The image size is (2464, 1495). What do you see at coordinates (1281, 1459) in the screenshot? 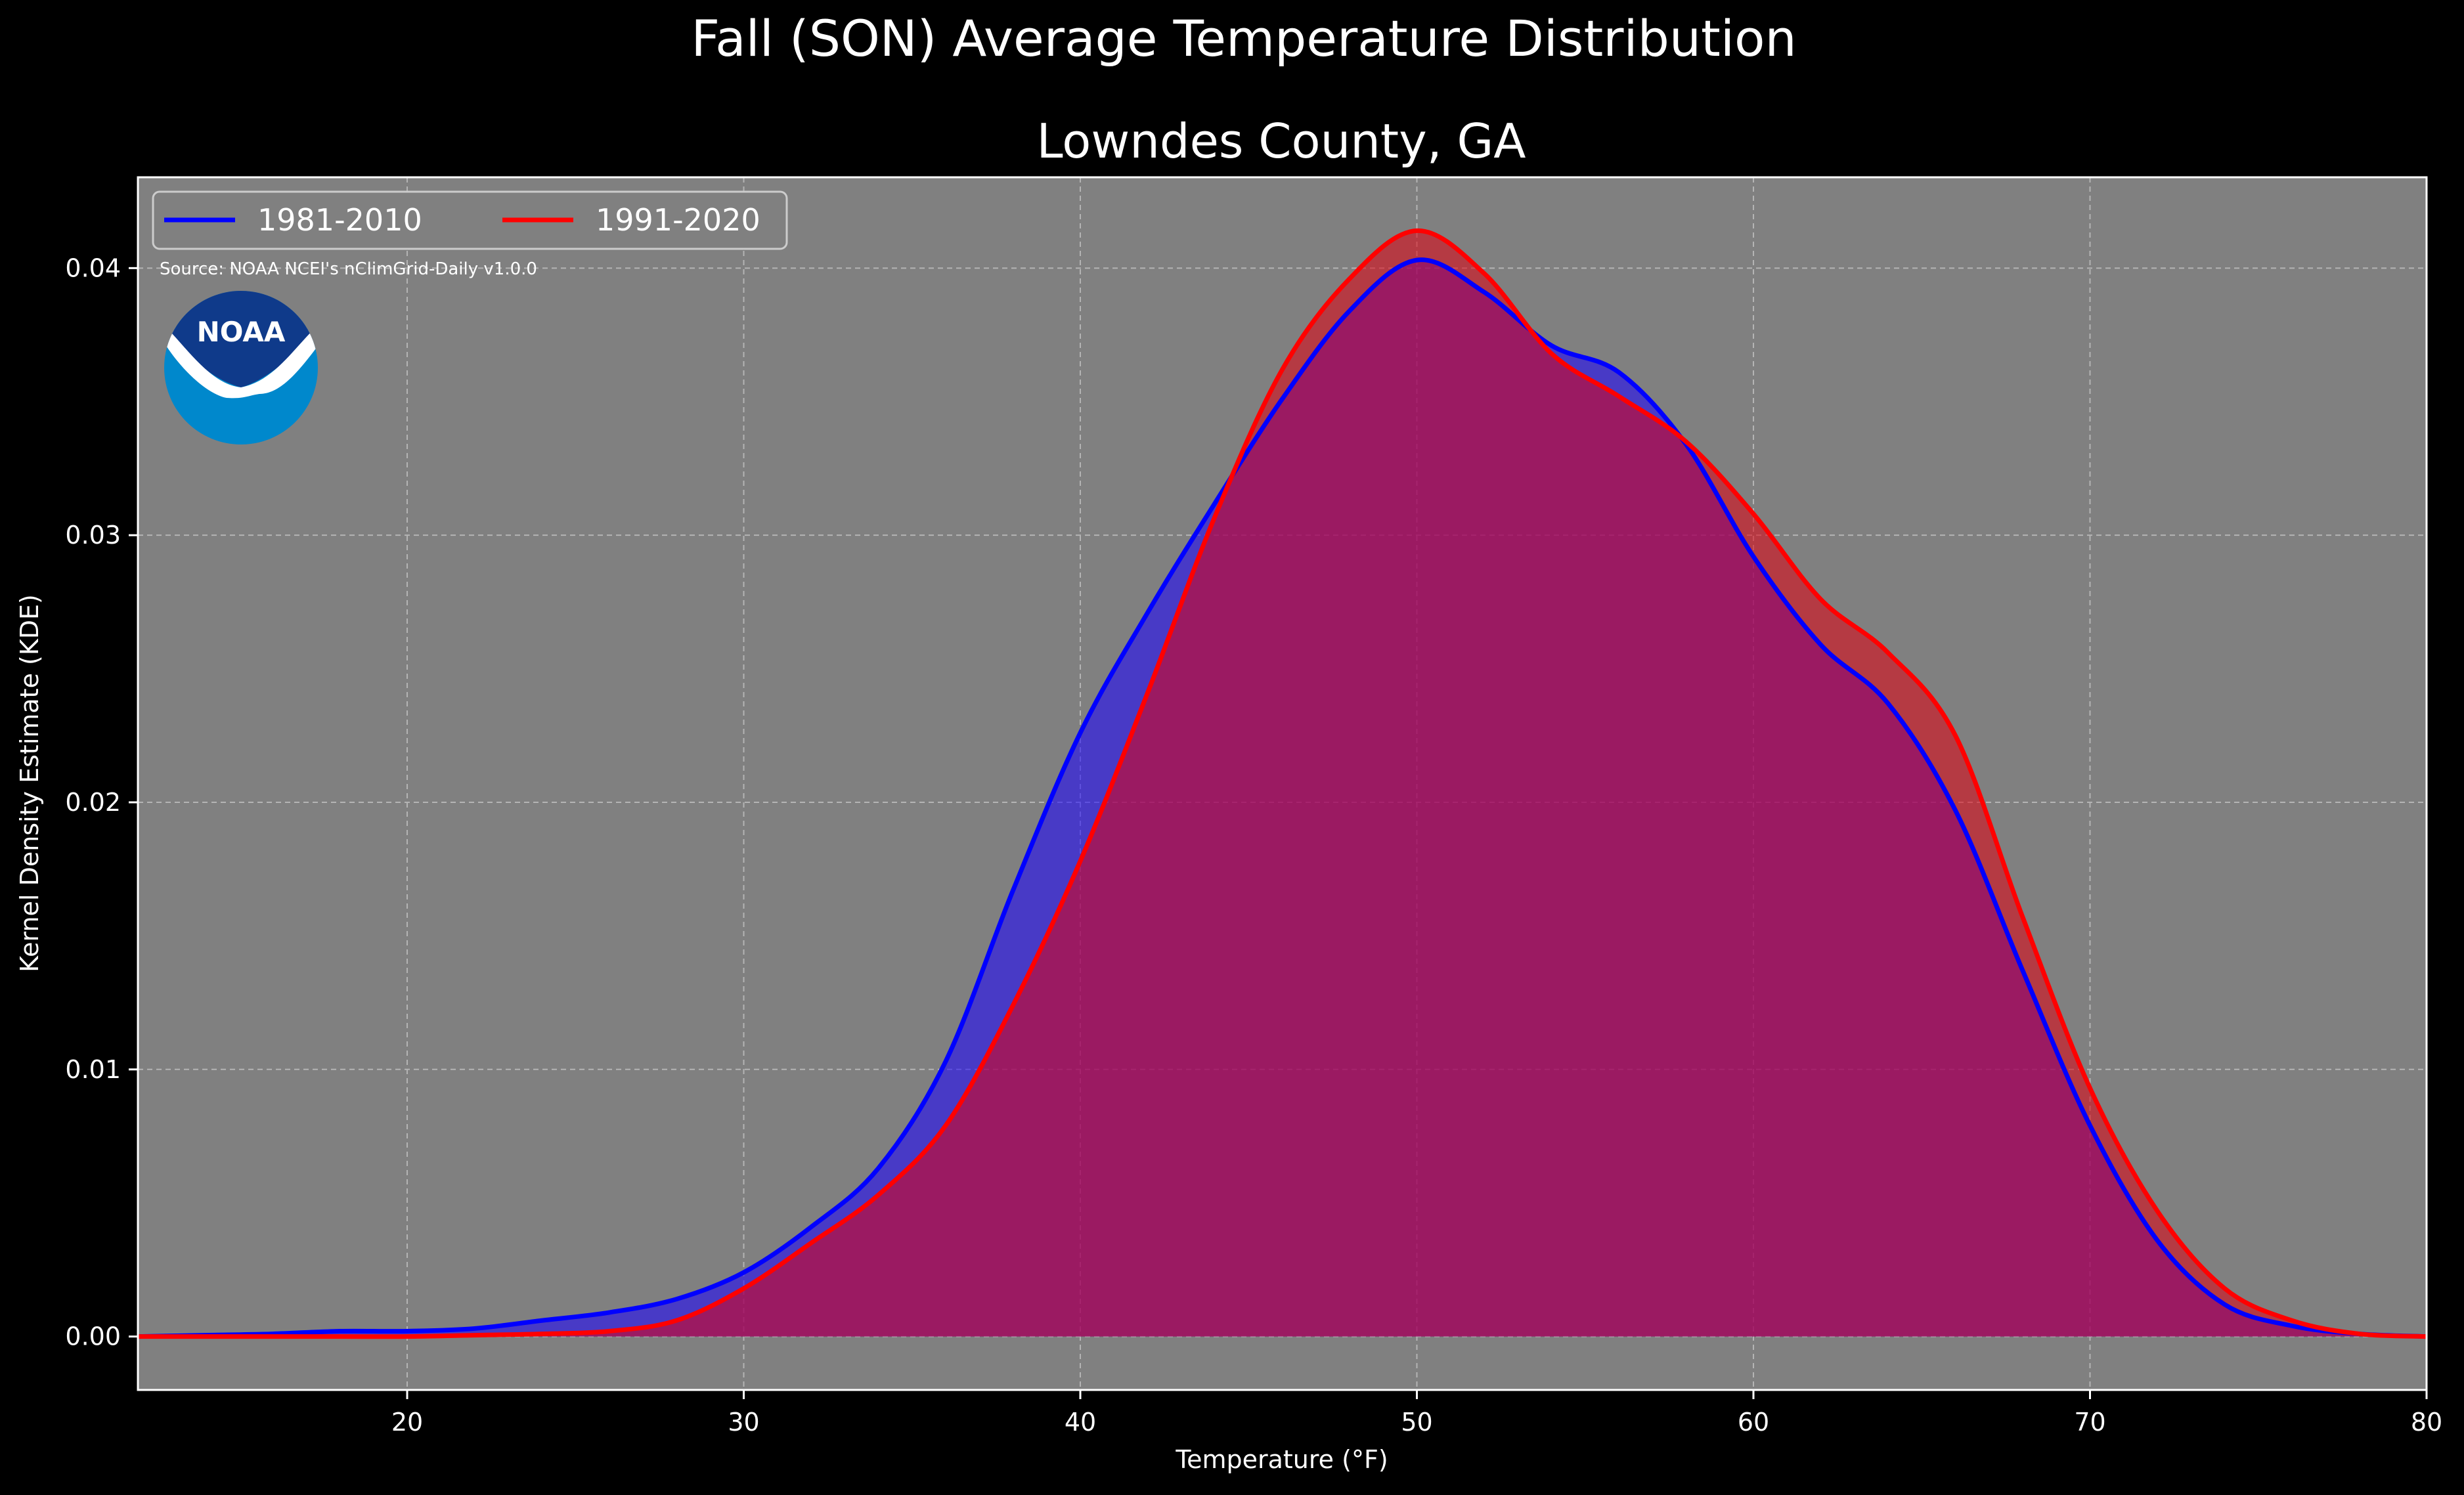
I see `x-axis-label: Temperature (°F)` at bounding box center [1281, 1459].